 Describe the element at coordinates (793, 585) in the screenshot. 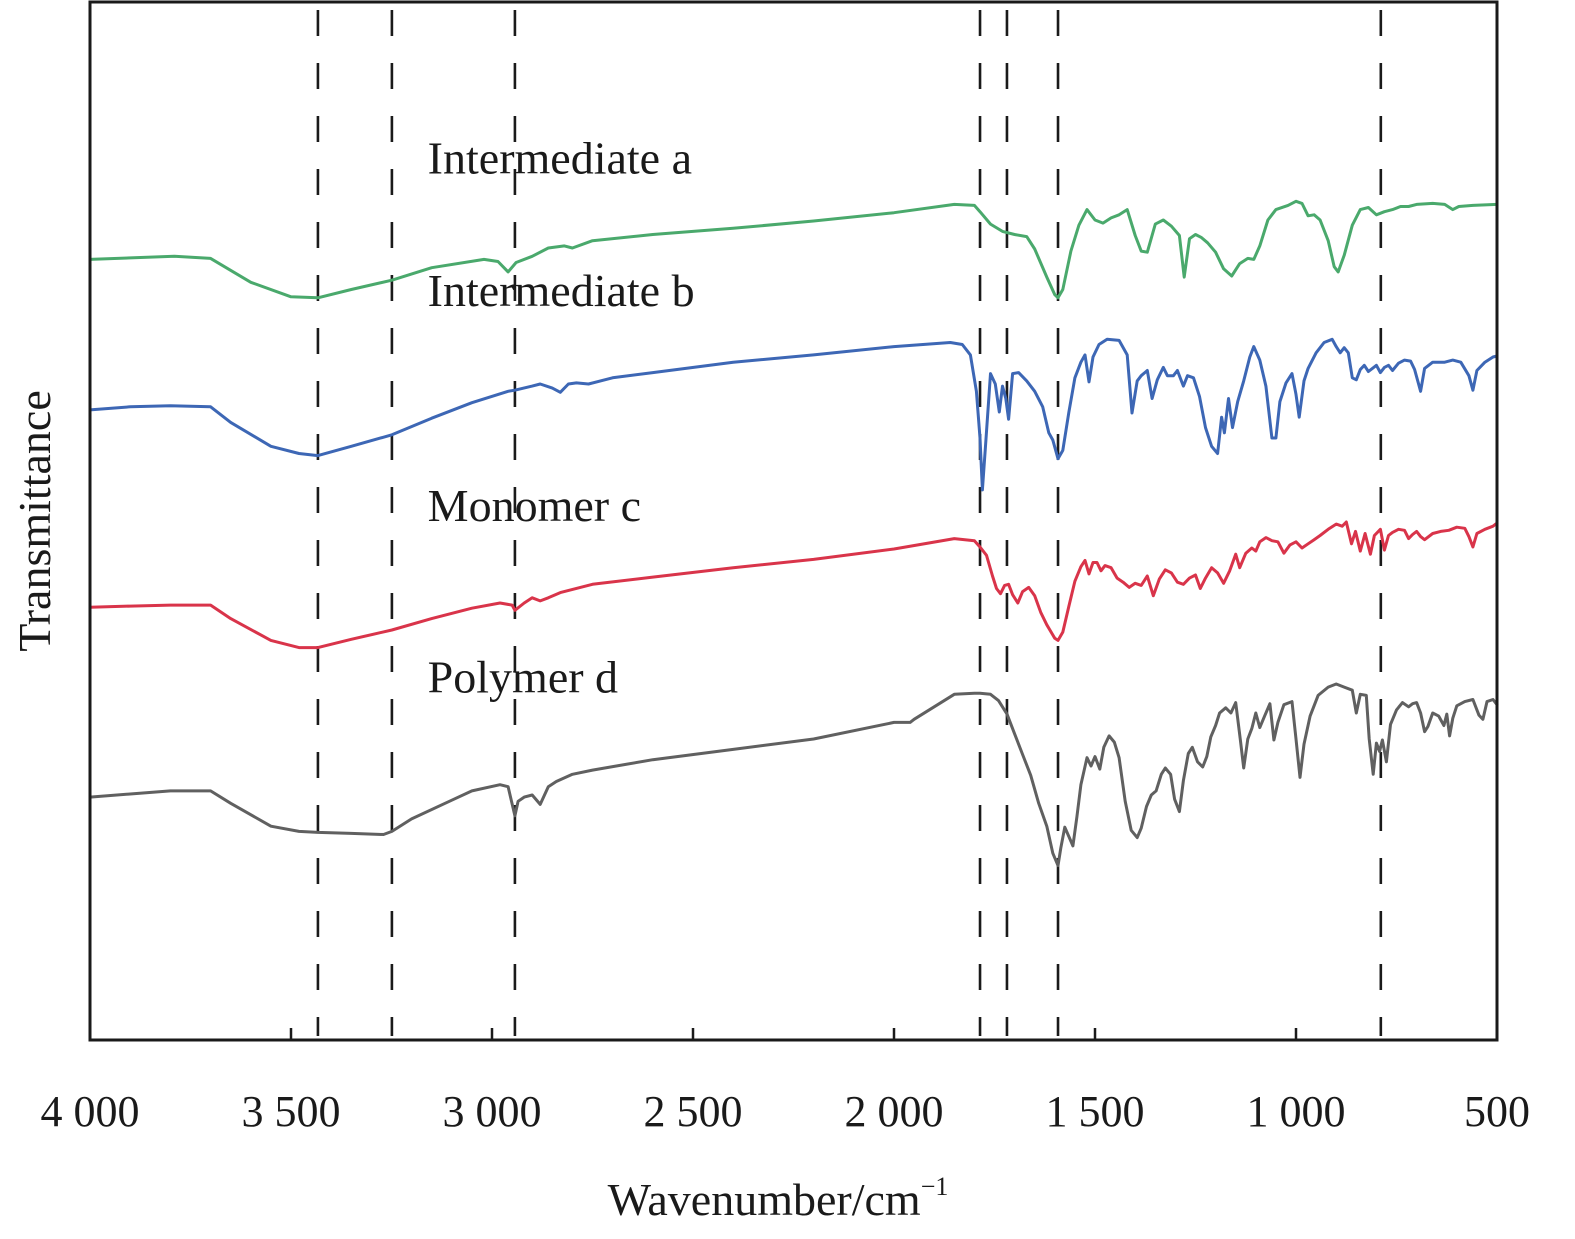

I see `series-line-monomer-c` at that location.